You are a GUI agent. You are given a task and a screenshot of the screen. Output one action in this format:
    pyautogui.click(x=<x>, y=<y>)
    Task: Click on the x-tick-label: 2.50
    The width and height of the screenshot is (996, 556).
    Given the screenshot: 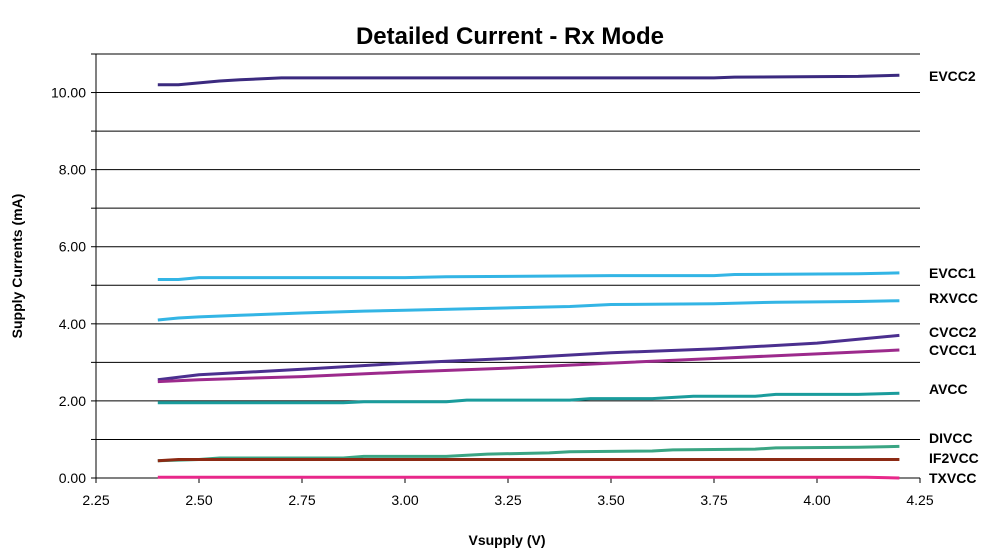 What is the action you would take?
    pyautogui.click(x=198, y=500)
    